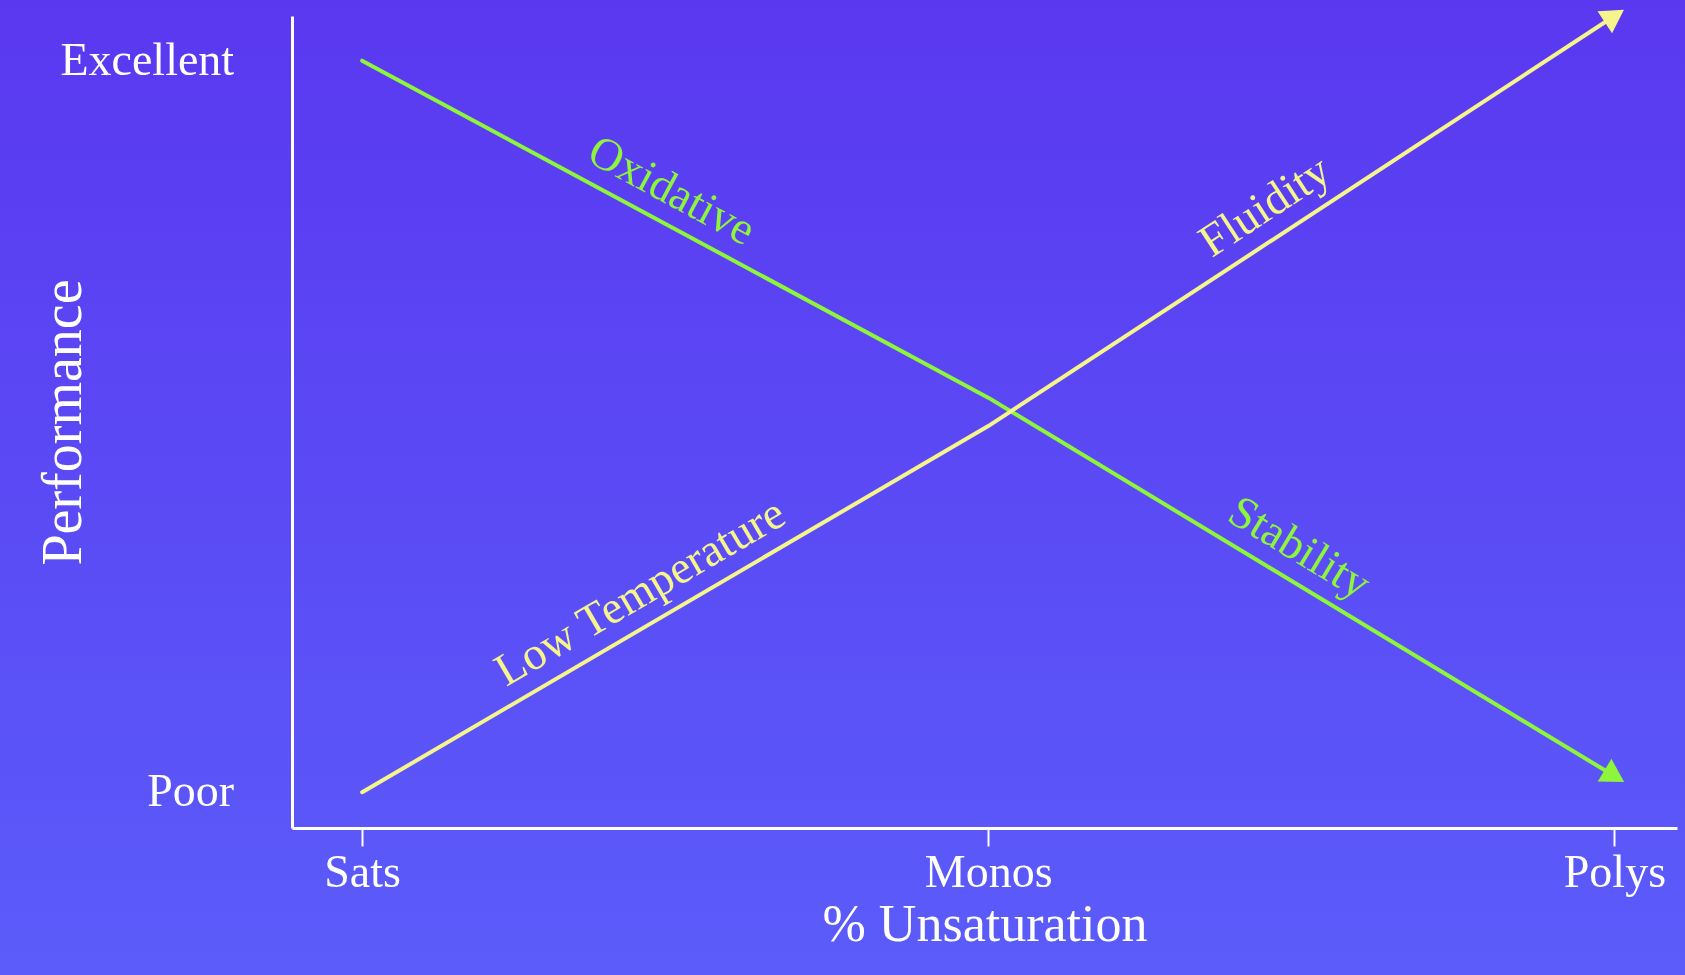  Describe the element at coordinates (988, 871) in the screenshot. I see `x-tick-label: Monos` at that location.